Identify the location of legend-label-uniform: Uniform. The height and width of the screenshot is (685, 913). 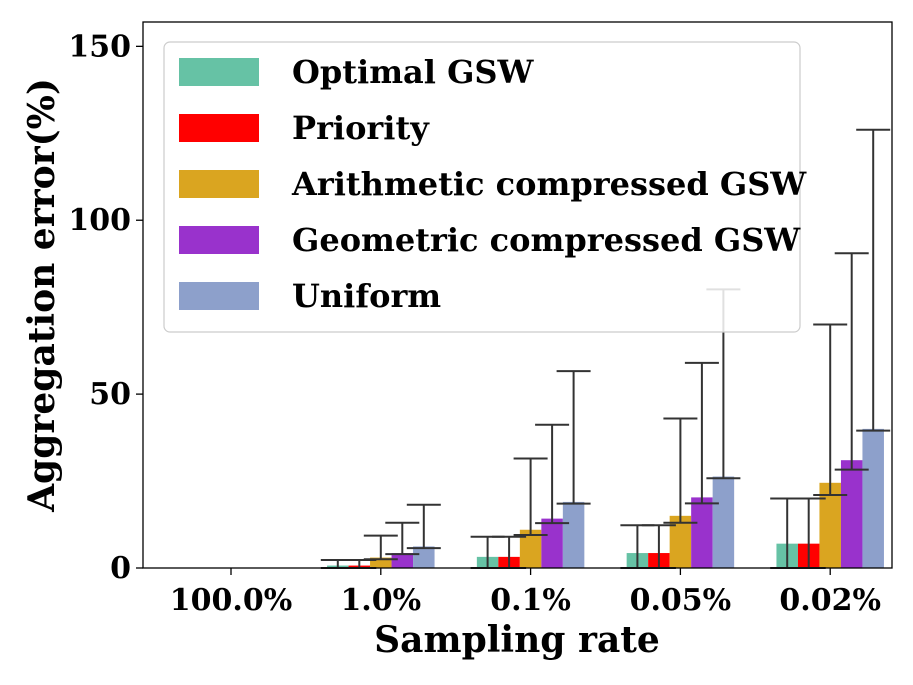
(366, 296).